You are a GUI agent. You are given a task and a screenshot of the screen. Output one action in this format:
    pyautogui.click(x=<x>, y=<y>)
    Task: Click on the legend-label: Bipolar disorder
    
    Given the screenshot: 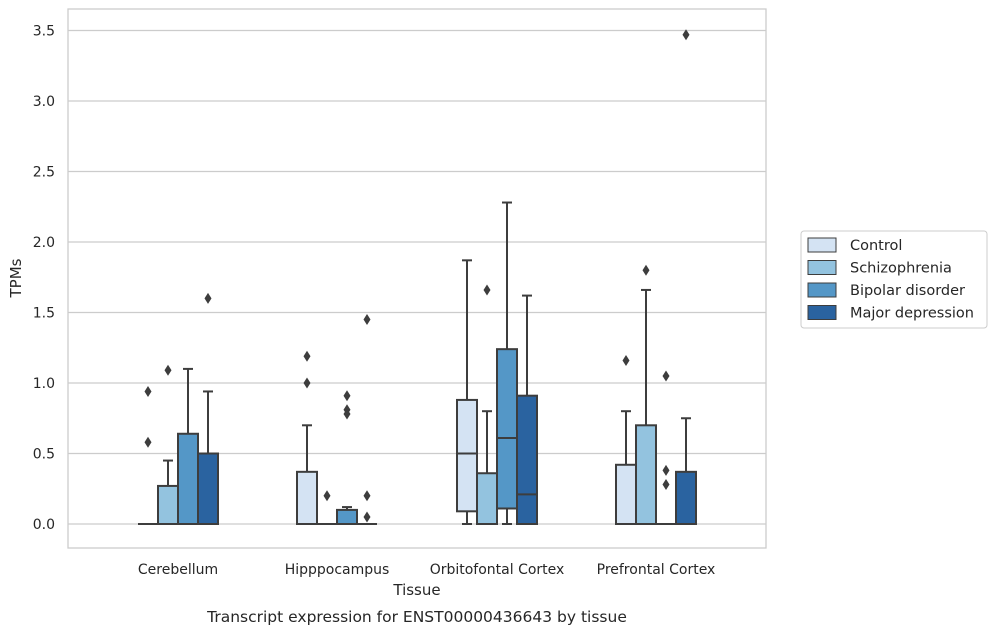 What is the action you would take?
    pyautogui.click(x=907, y=291)
    